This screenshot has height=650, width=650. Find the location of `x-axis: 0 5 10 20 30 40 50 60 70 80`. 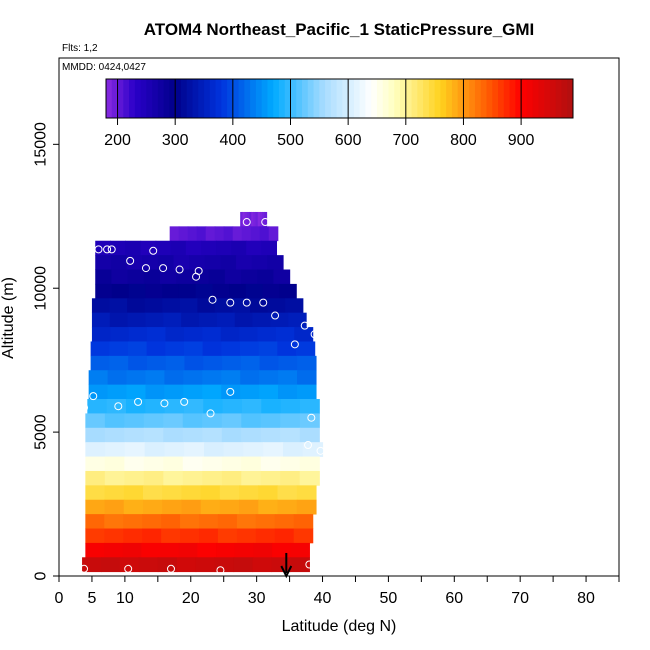

x-axis: 0 5 10 20 30 40 50 60 70 80 is located at coordinates (337, 591).